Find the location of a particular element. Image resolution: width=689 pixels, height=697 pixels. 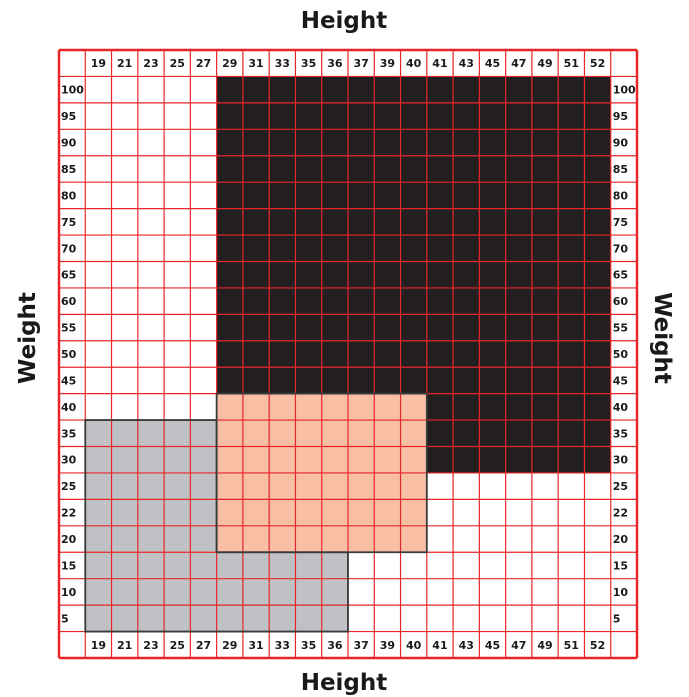

y-tick-left-40: 40 is located at coordinates (69, 407).